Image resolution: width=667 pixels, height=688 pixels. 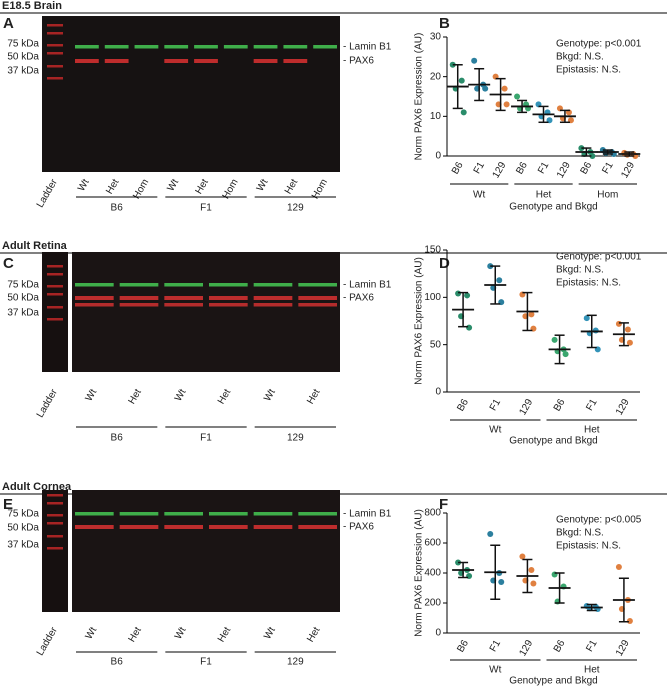 I want to click on group-label: Hom, so click(x=607, y=195).